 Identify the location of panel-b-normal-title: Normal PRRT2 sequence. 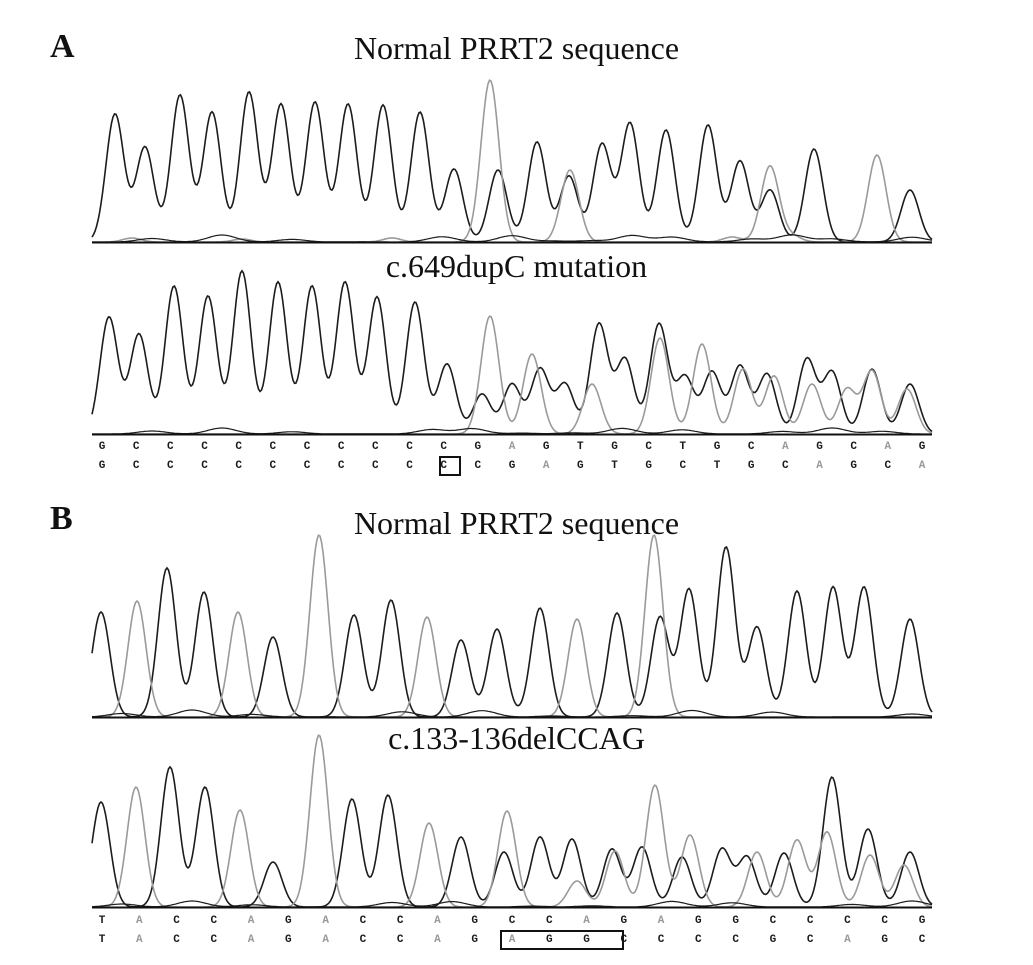
(516, 523).